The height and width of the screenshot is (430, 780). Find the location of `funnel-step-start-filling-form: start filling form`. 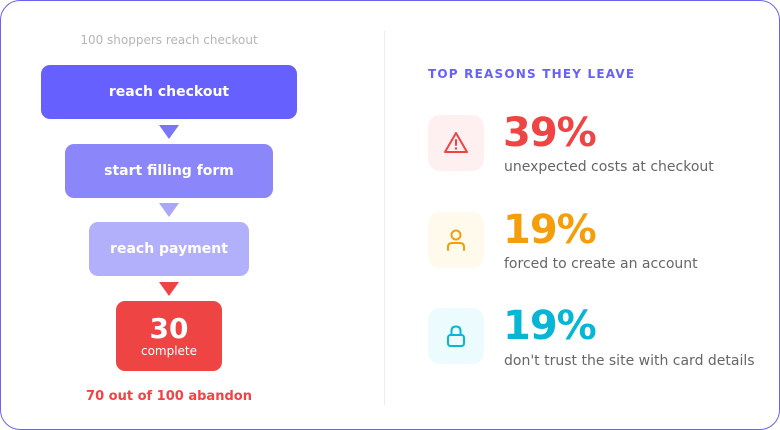

funnel-step-start-filling-form: start filling form is located at coordinates (169, 171).